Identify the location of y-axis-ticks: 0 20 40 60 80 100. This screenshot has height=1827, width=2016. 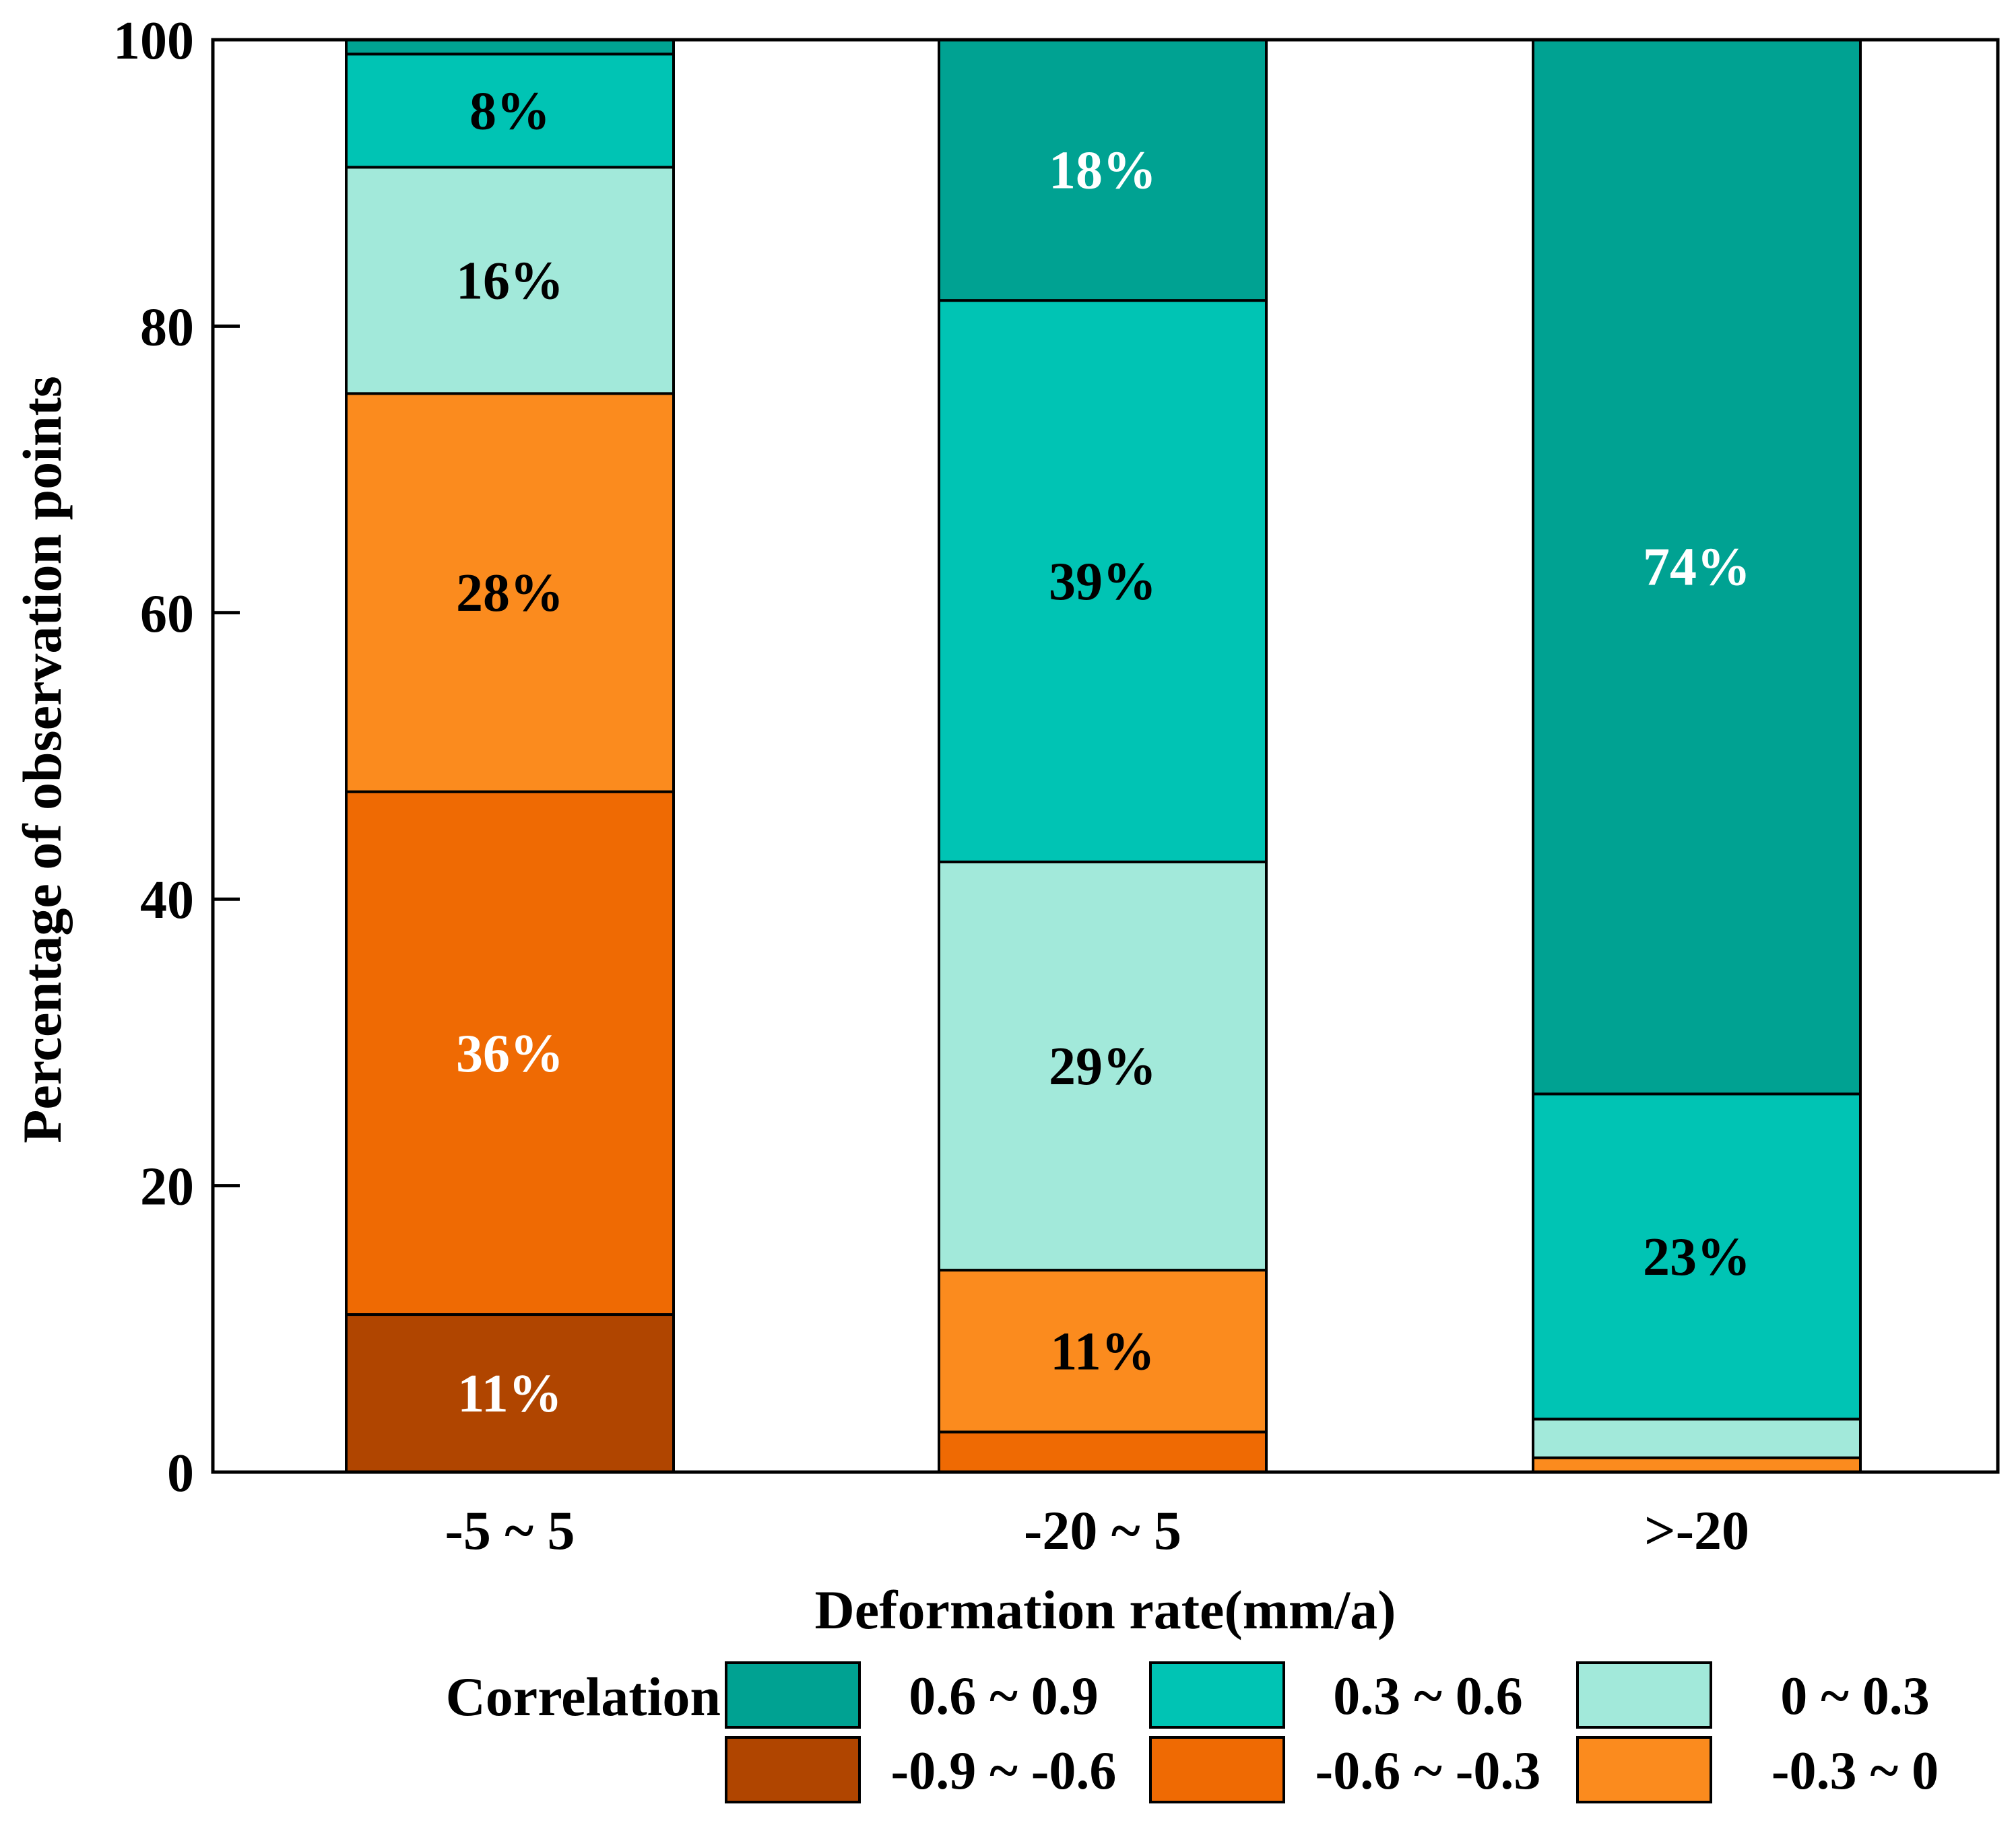
(176, 757).